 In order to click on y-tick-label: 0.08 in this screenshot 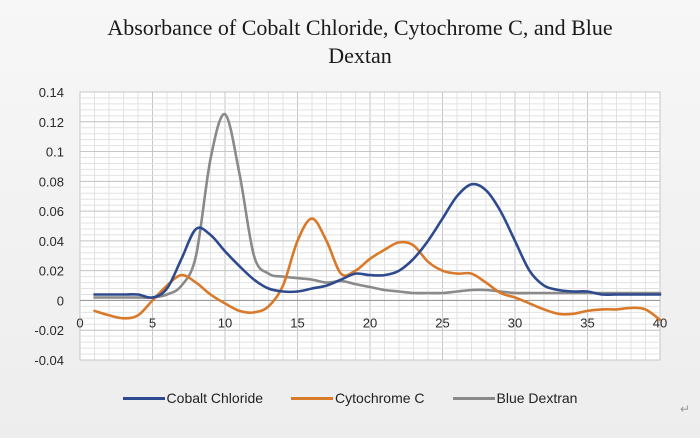, I will do `click(51, 181)`.